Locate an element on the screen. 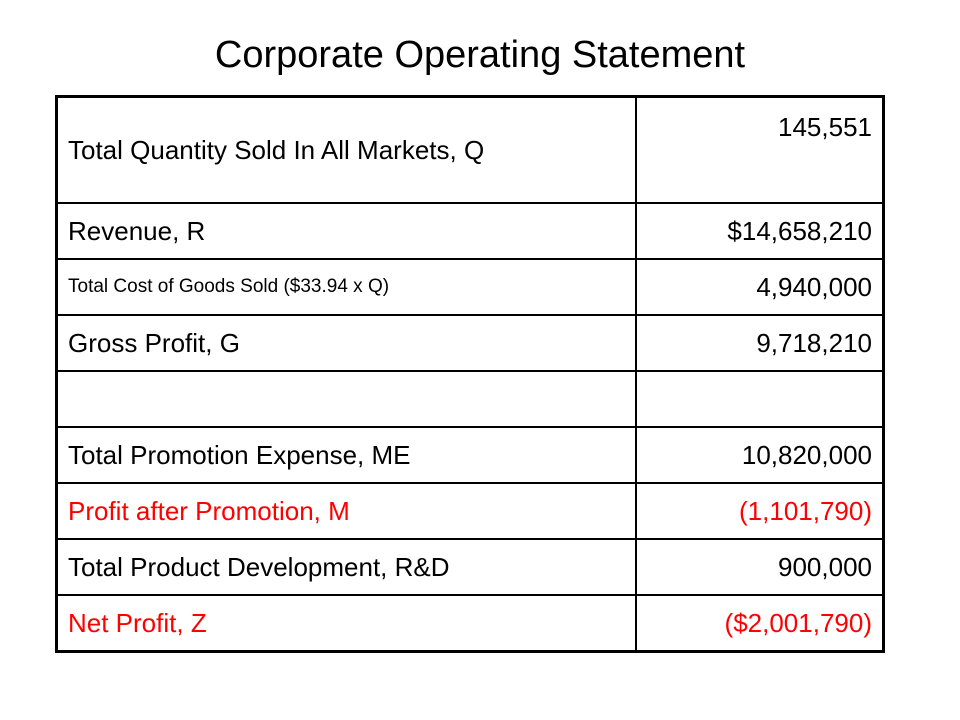 The image size is (960, 720). table-row is located at coordinates (470, 399).